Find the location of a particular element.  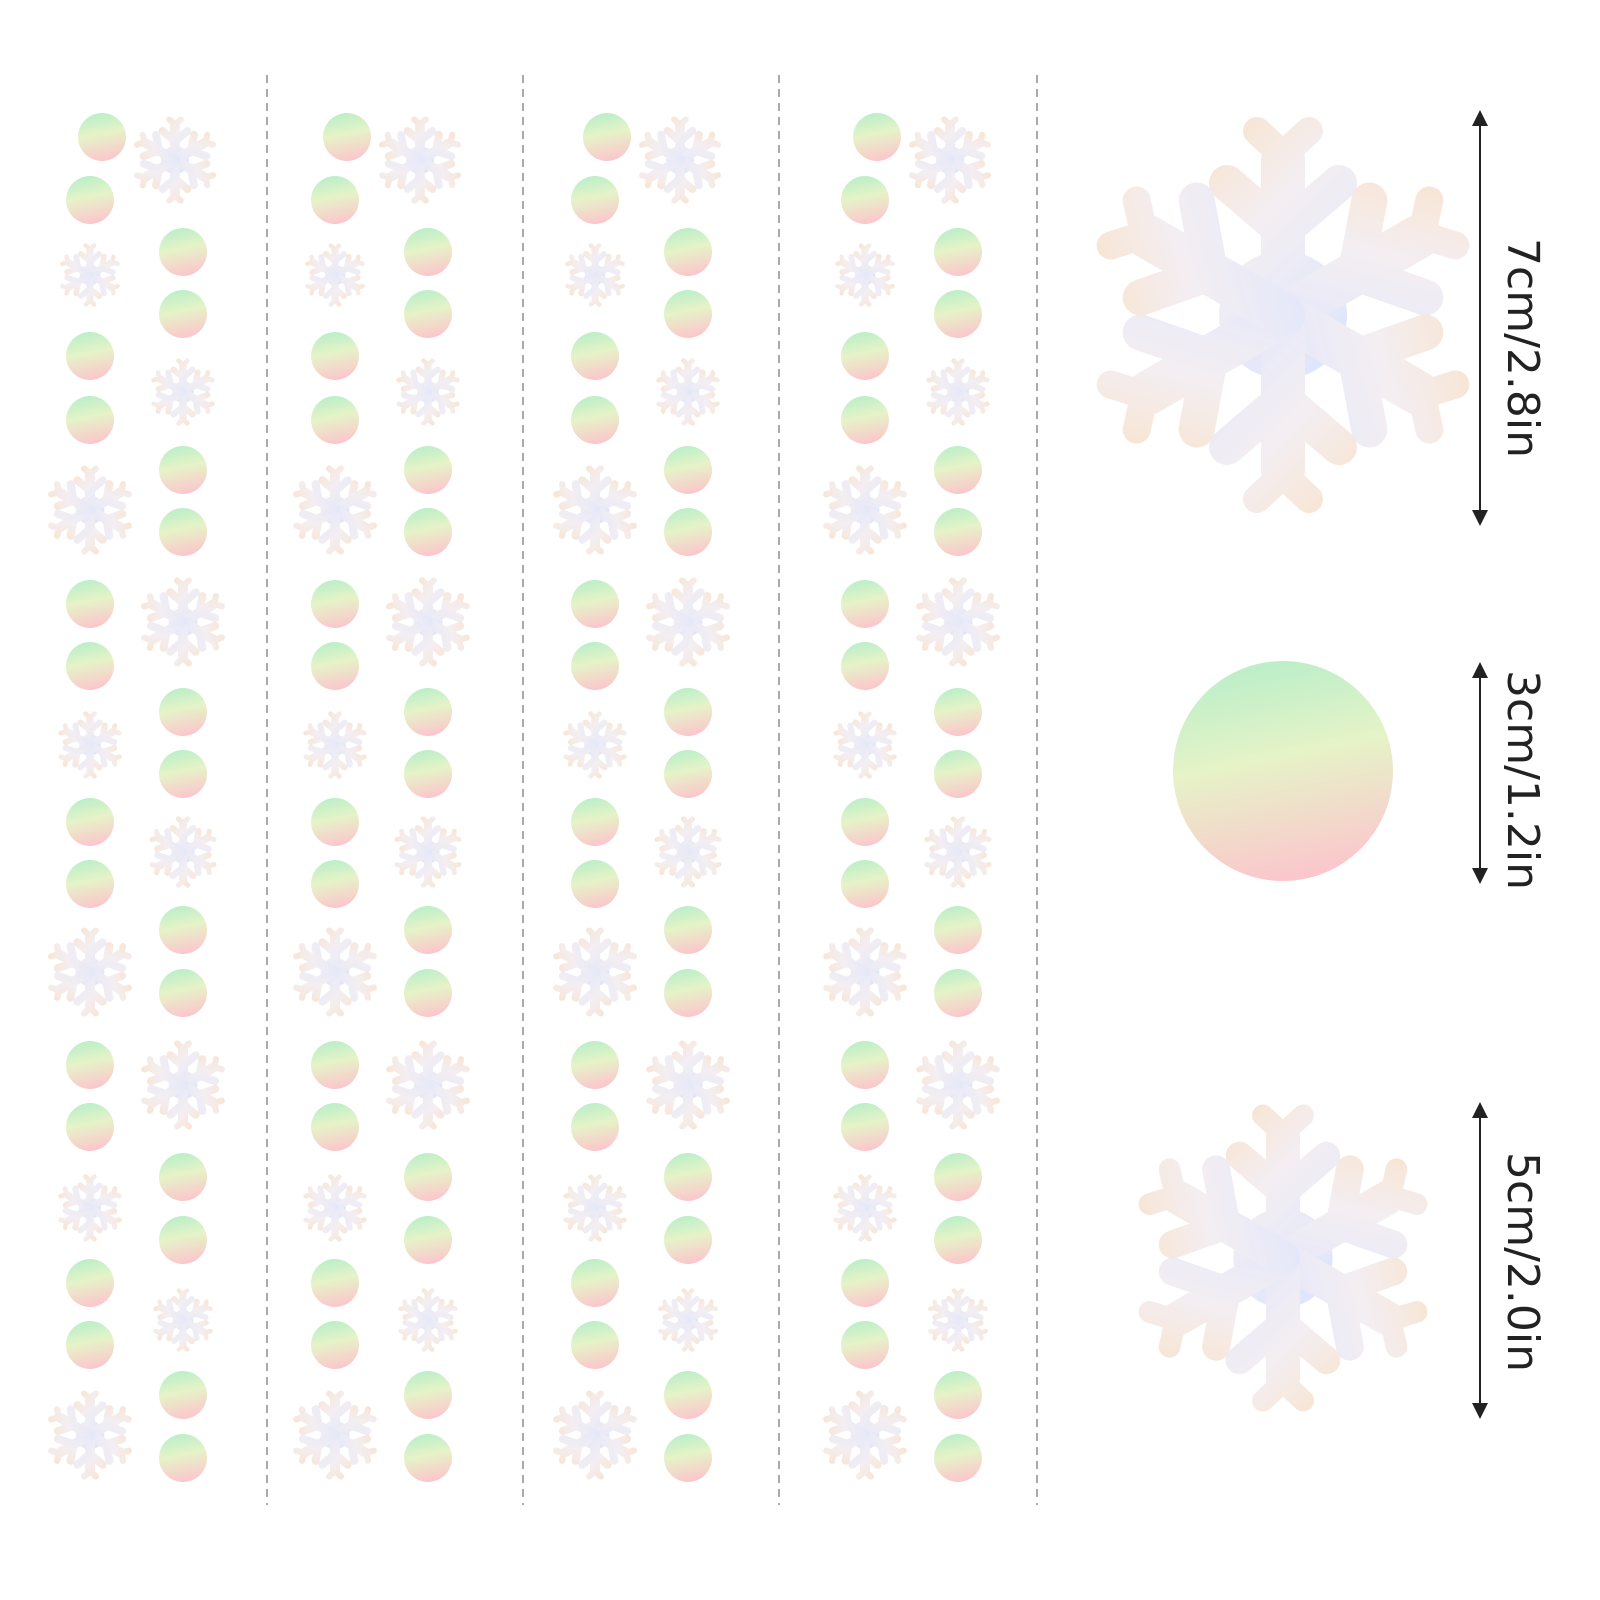

medium-snowflake is located at coordinates (1283, 1257).